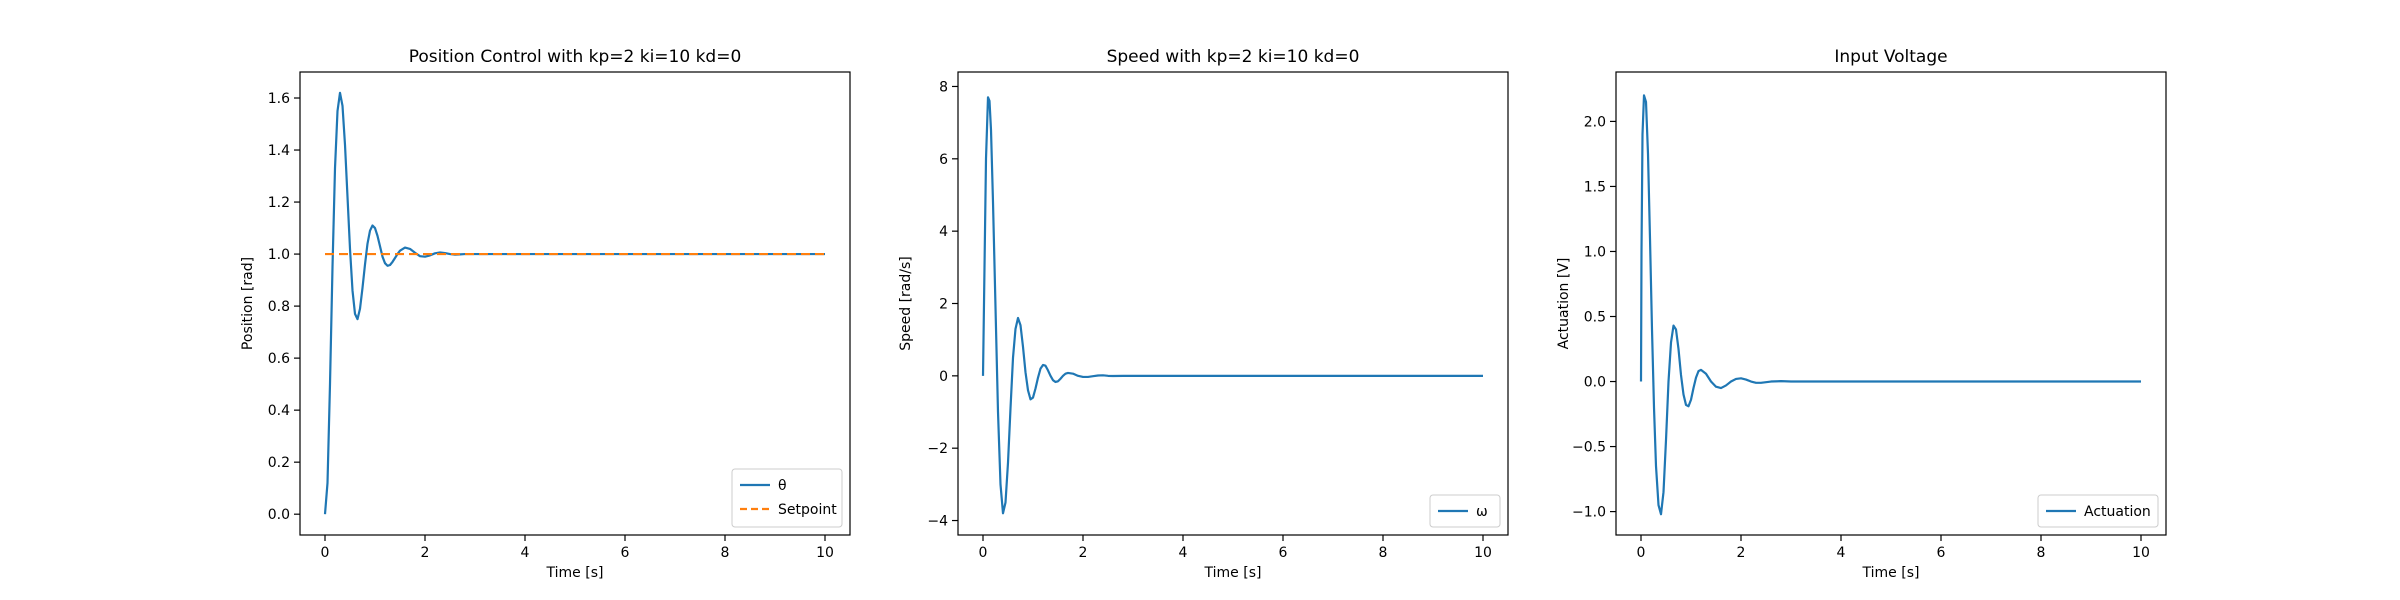 The width and height of the screenshot is (2400, 600). Describe the element at coordinates (906, 303) in the screenshot. I see `y-axis-label: Speed [rad/s]` at that location.